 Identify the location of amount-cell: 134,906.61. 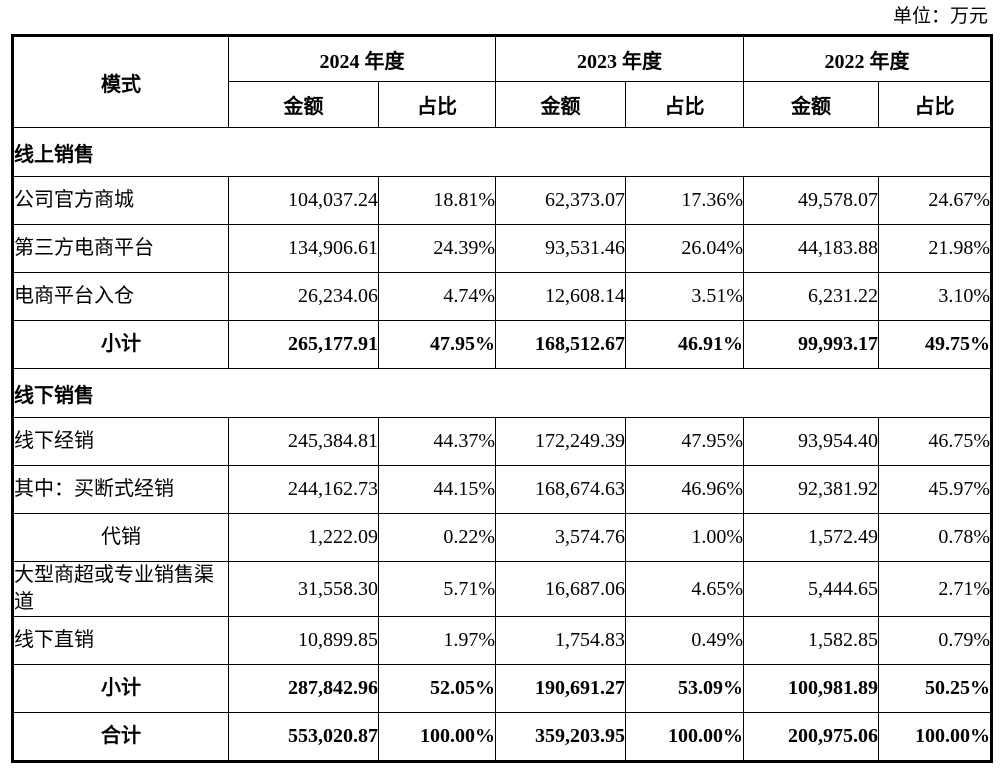
(303, 248).